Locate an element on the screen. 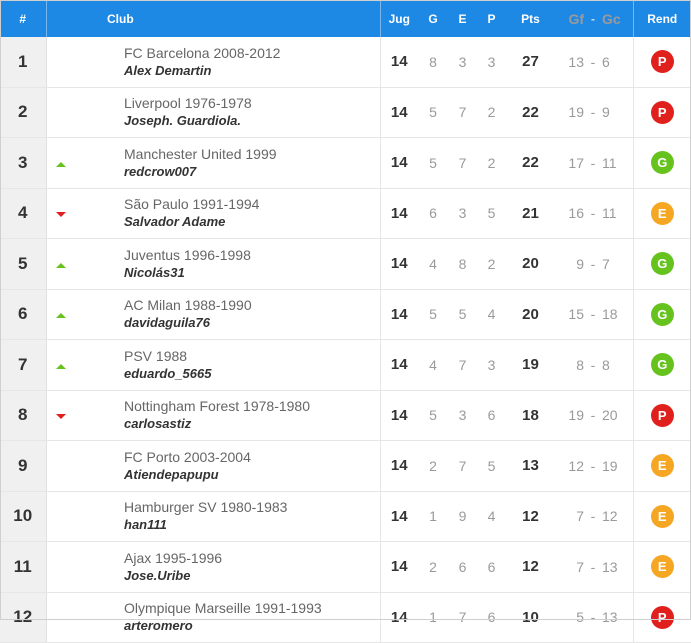 The height and width of the screenshot is (643, 691). manager-name: Joseph. Guardiola. is located at coordinates (183, 121).